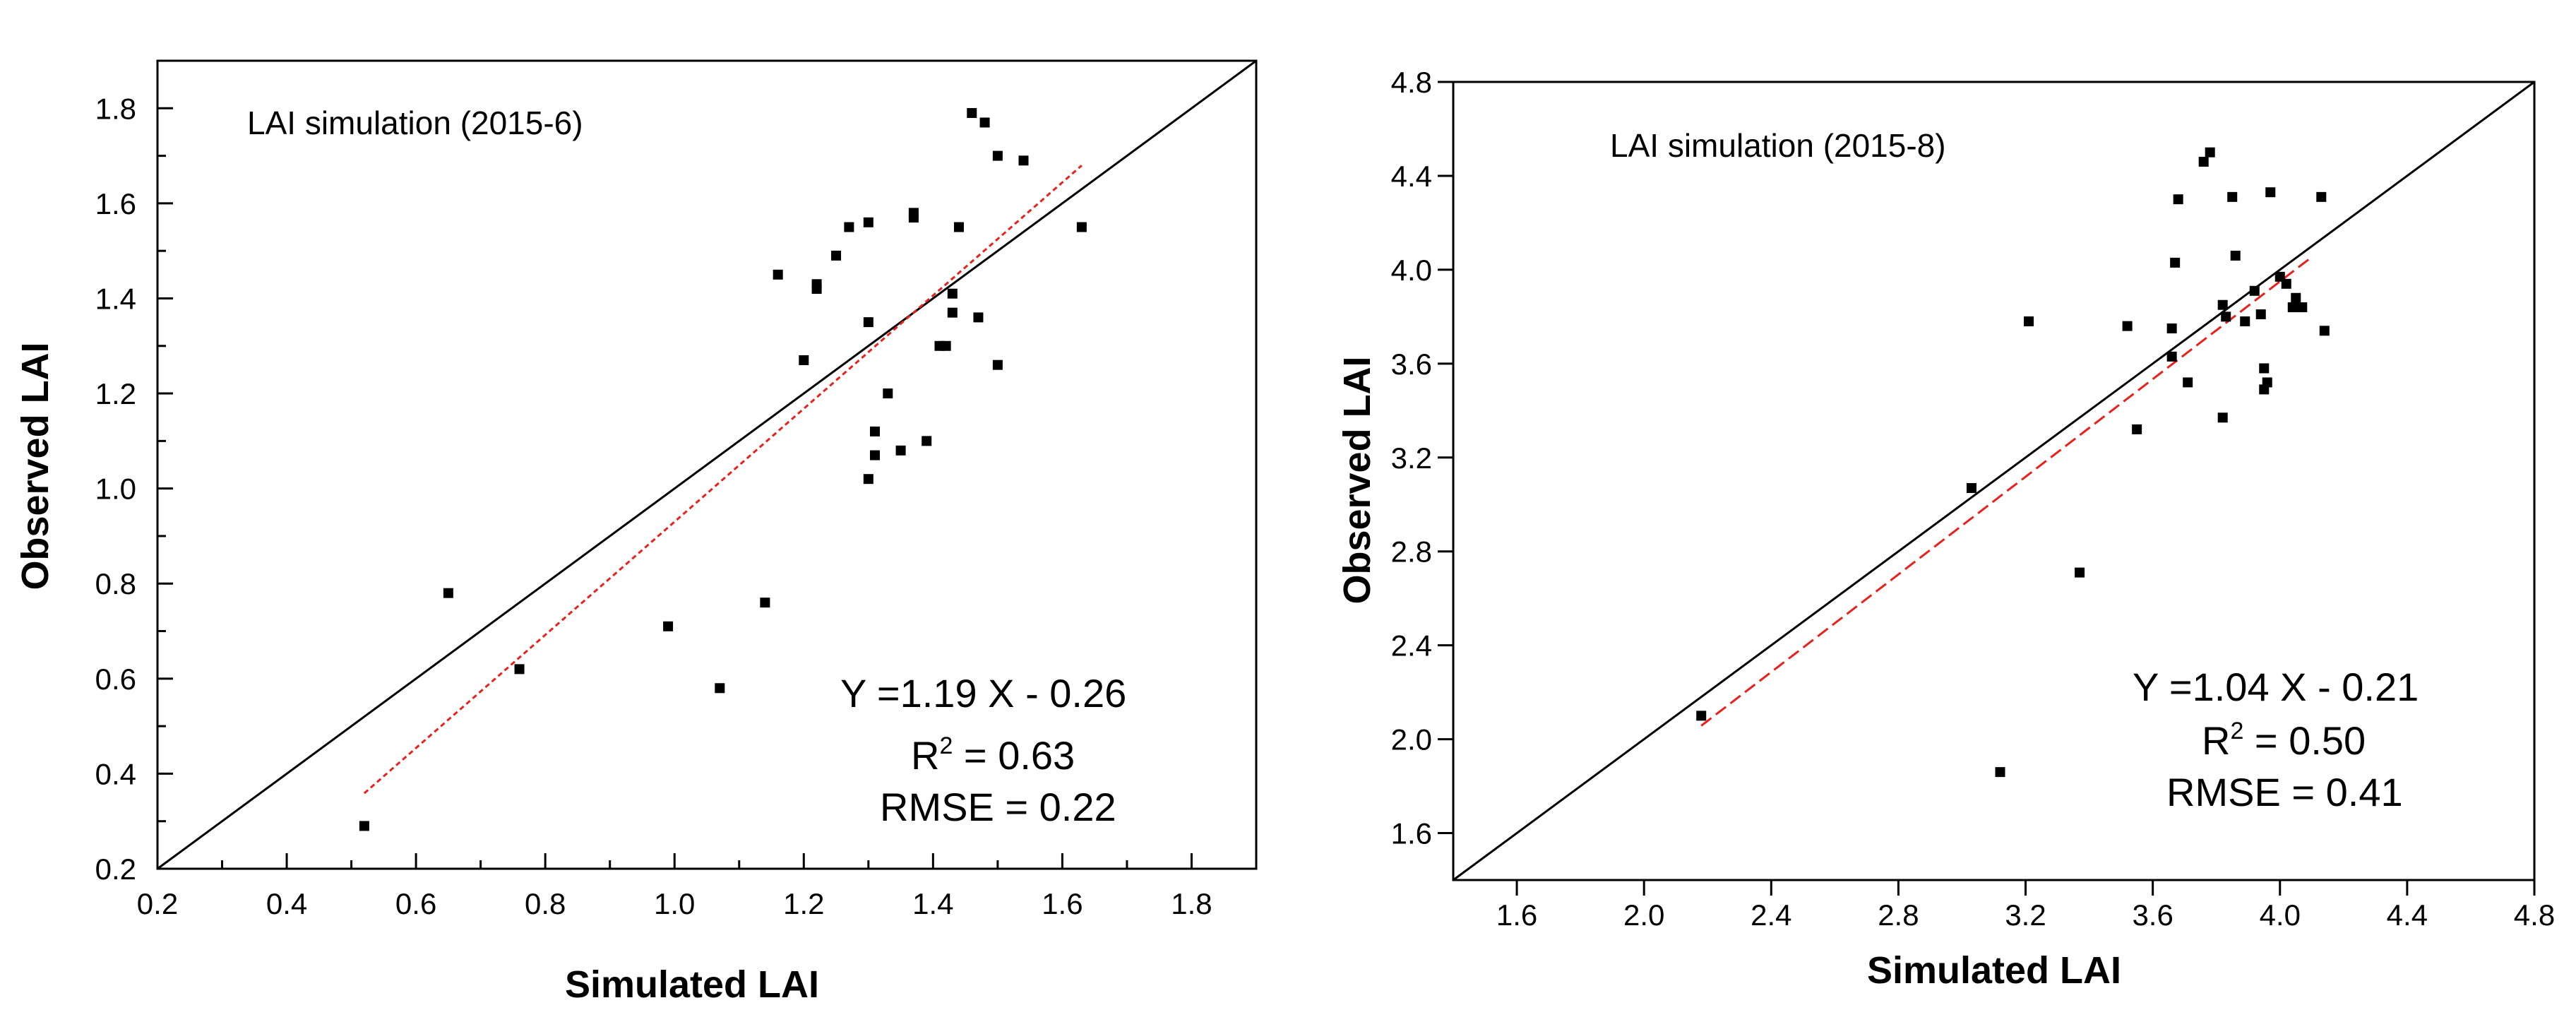 This screenshot has width=2576, height=1010. I want to click on y-tick-label: 4.4, so click(1411, 176).